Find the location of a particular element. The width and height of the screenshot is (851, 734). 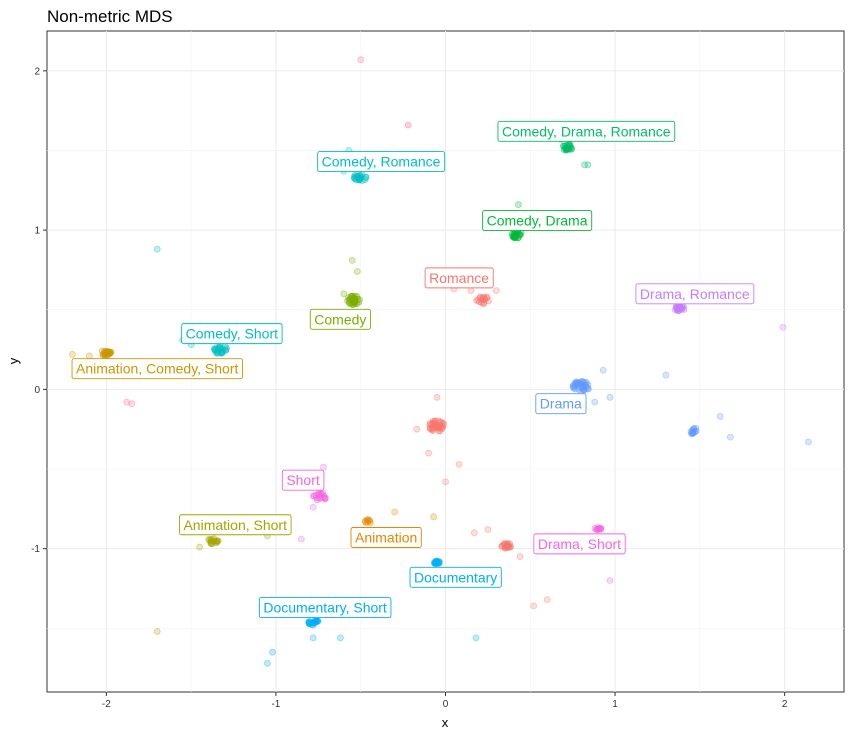

cluster-label-text: Comedy, Drama is located at coordinates (537, 221).